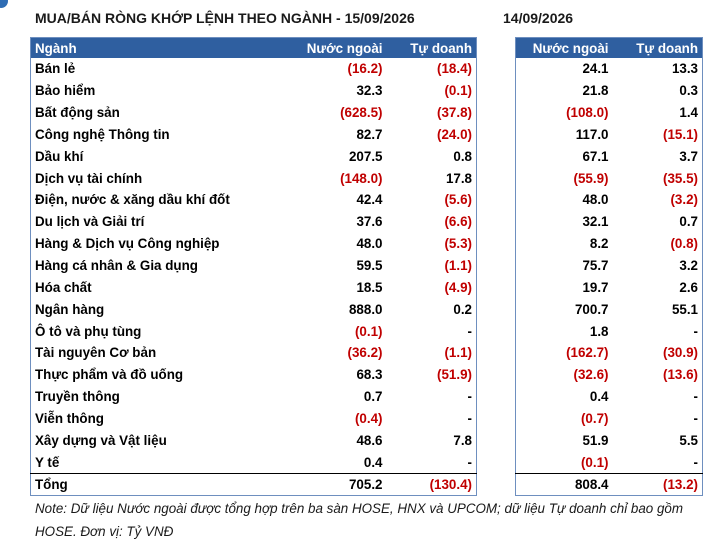 The height and width of the screenshot is (546, 726). I want to click on sector-name: Bán lẻ, so click(55, 69).